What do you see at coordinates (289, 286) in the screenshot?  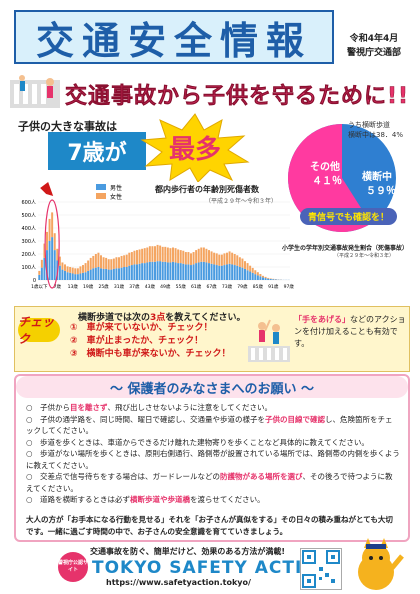 I see `x-tick-label: 97歳` at bounding box center [289, 286].